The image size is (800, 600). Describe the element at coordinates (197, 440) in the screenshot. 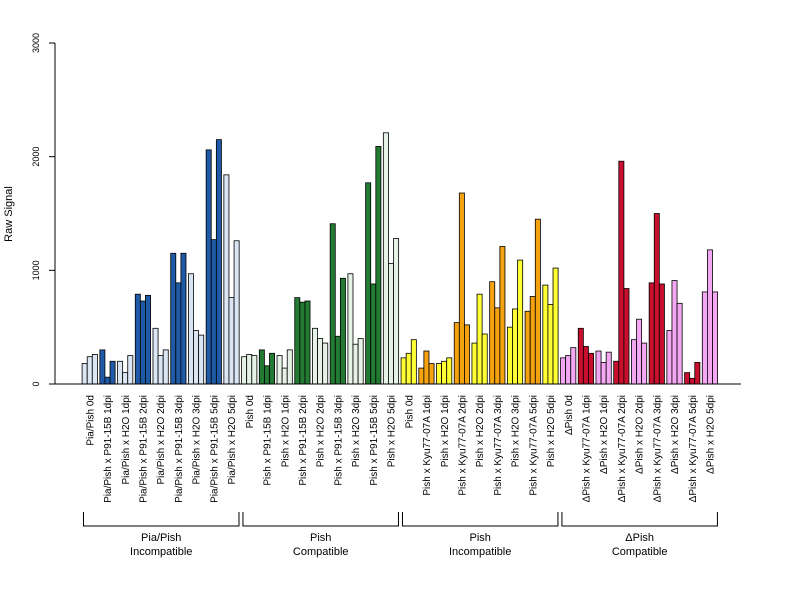

I see `x-tick-label: Pia/Pish x H2O 3dpi` at that location.